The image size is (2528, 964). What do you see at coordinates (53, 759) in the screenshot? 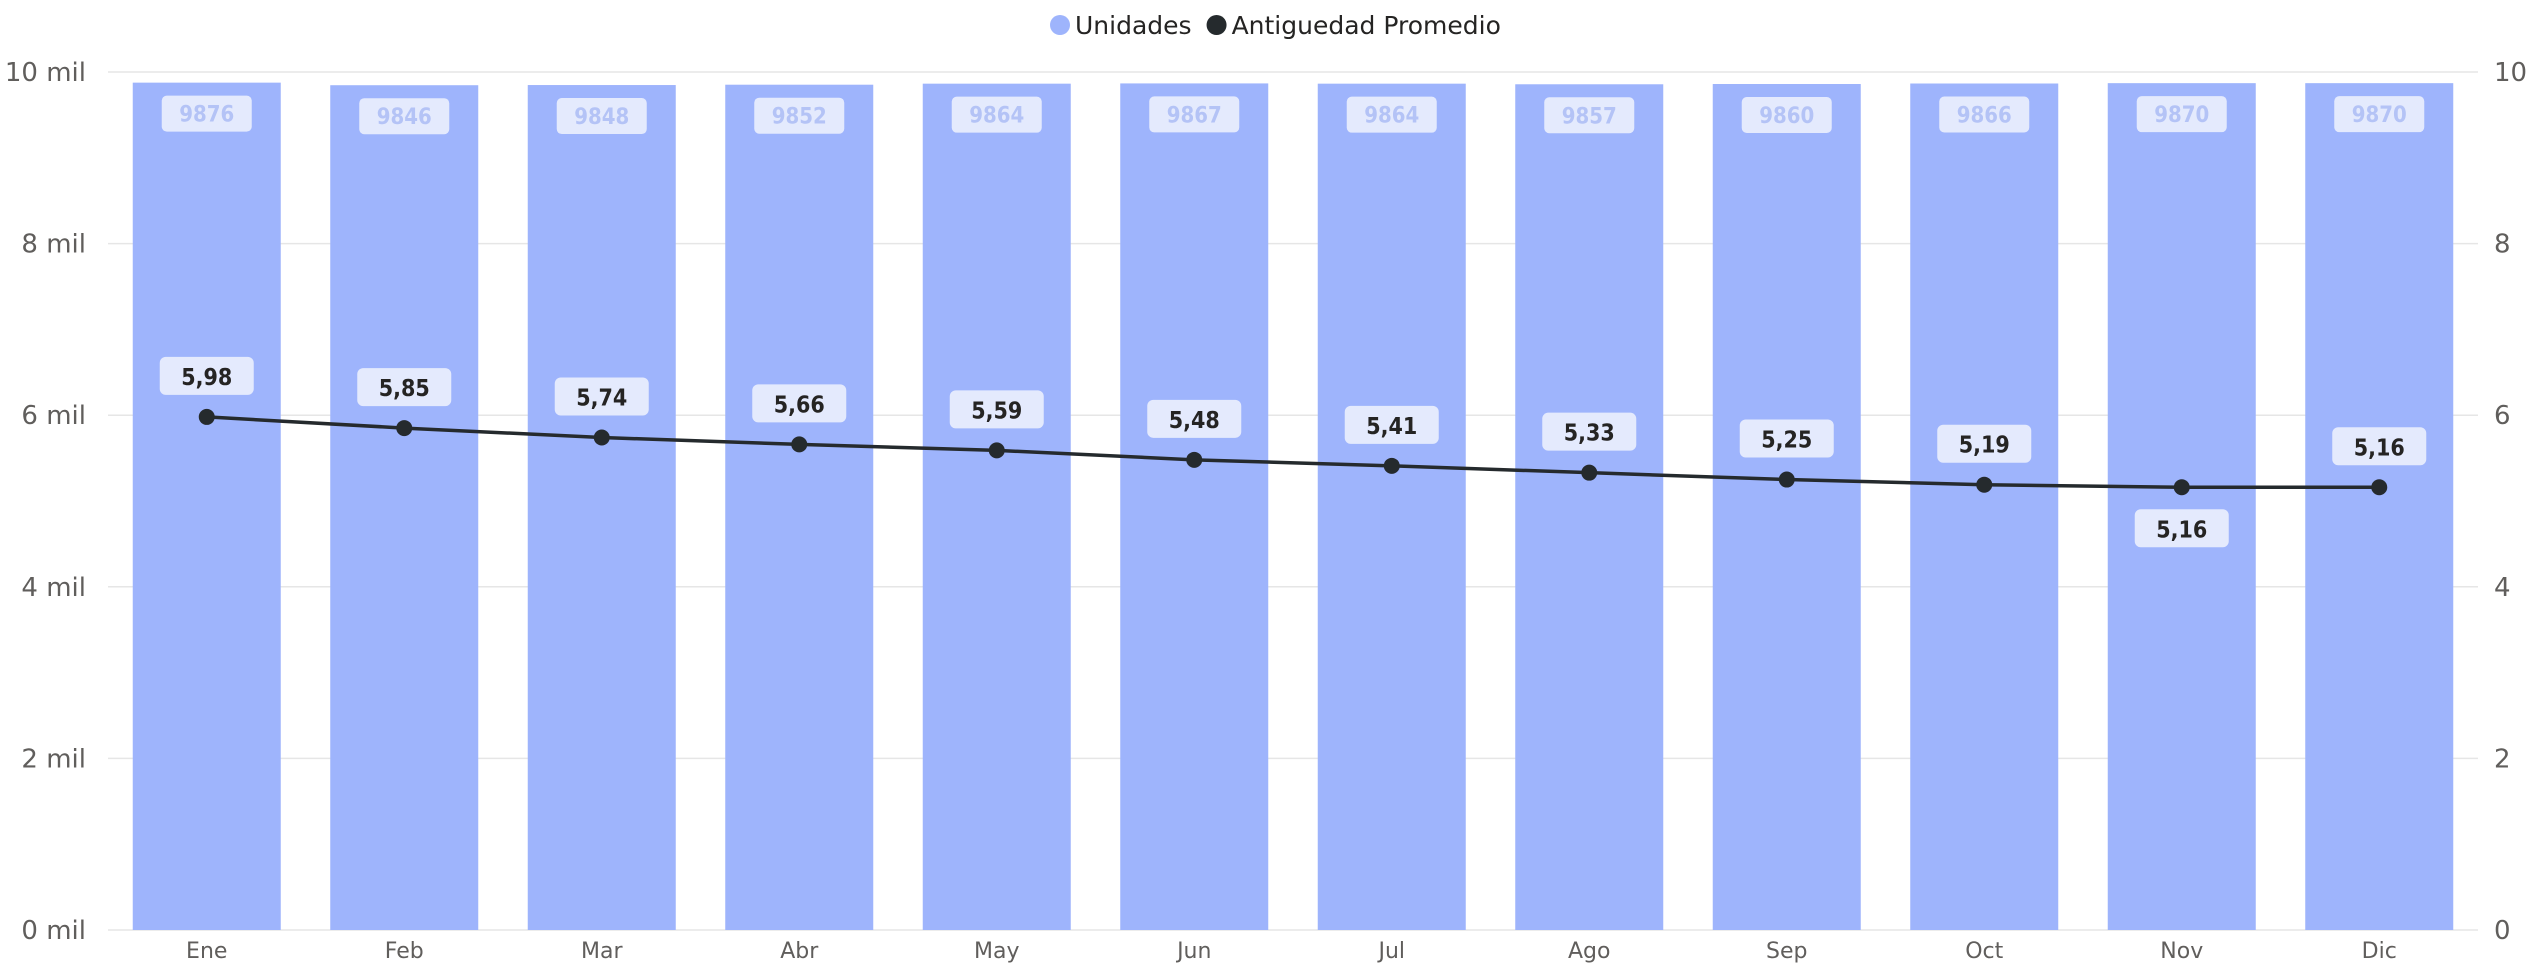
I see `y-tick-label-left: 2 mil` at bounding box center [53, 759].